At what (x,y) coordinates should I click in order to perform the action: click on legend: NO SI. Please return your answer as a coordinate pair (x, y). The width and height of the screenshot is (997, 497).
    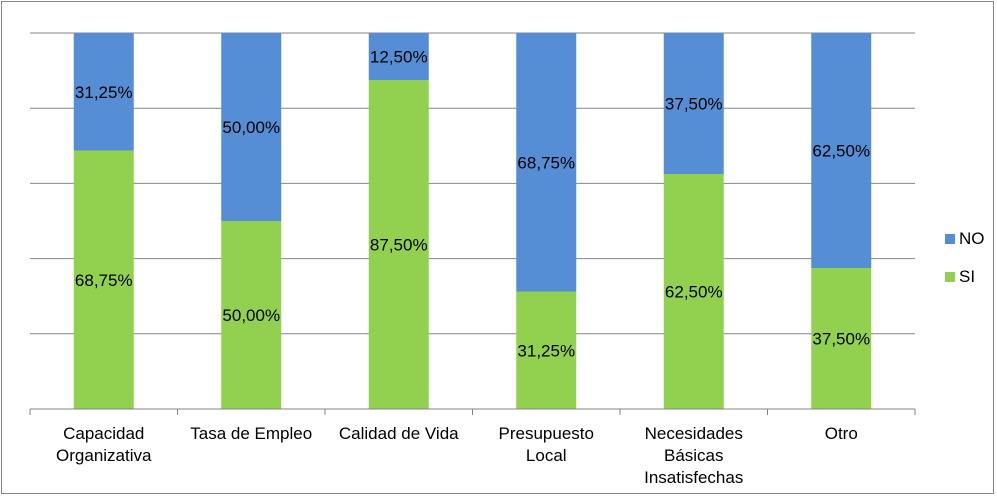
    Looking at the image, I should click on (965, 265).